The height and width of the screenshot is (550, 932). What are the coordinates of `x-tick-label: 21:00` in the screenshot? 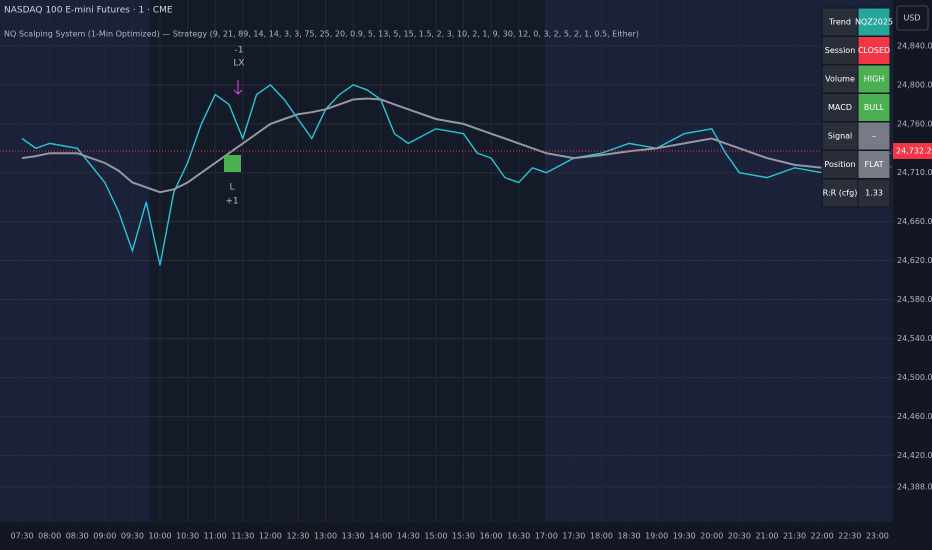 It's located at (766, 536).